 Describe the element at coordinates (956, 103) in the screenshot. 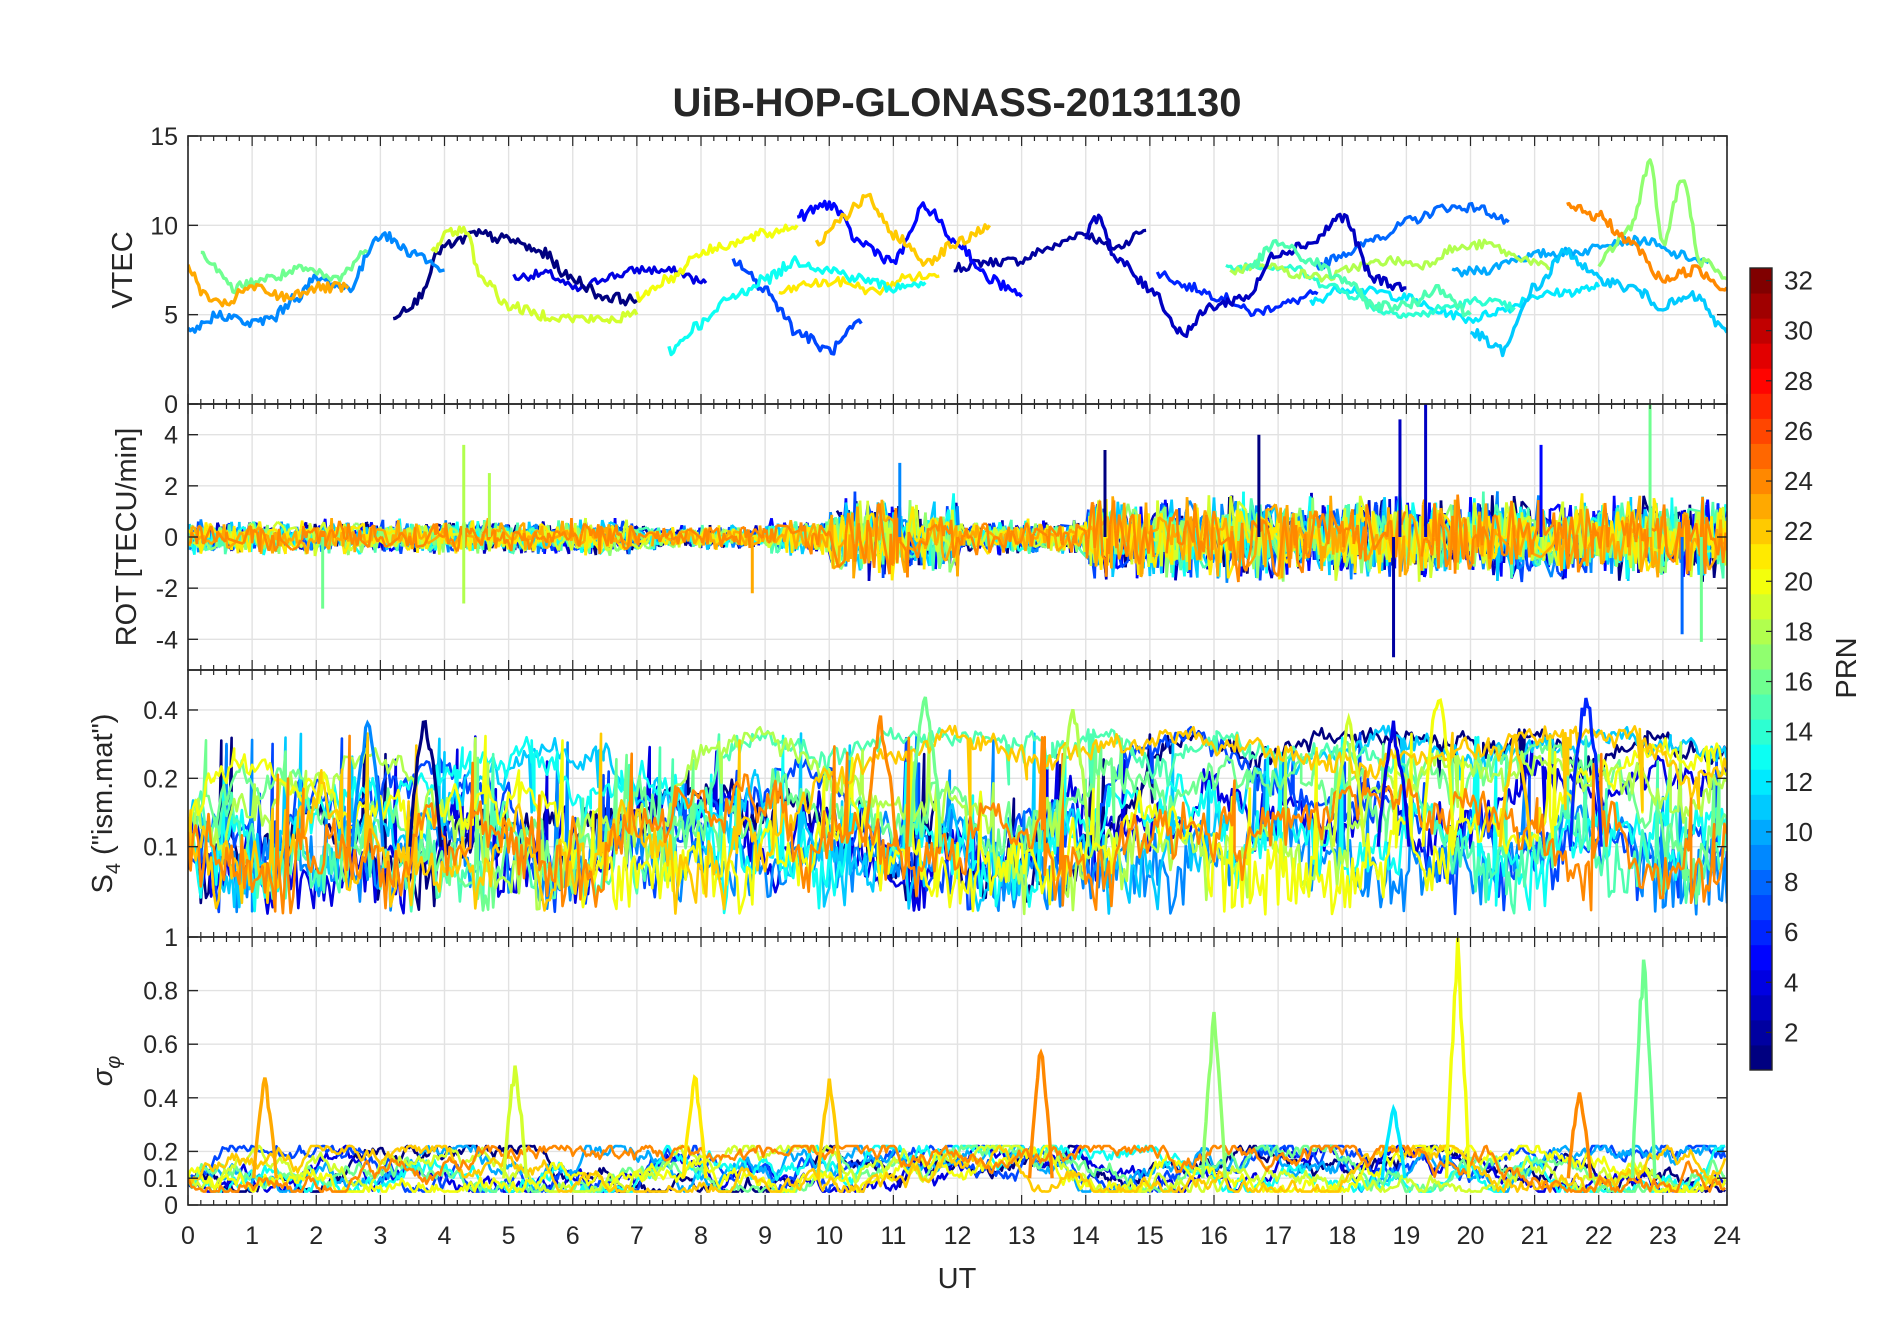

I see `chart-title: UiB-HOP-GLONASS-20131130` at that location.